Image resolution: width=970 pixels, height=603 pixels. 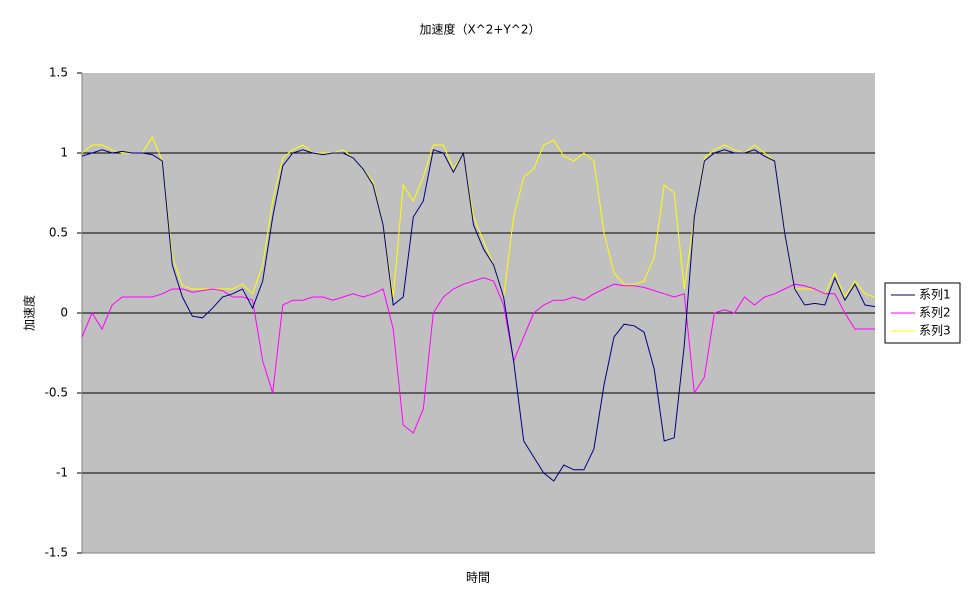 I want to click on y-tick-label: -0.5, so click(x=56, y=393).